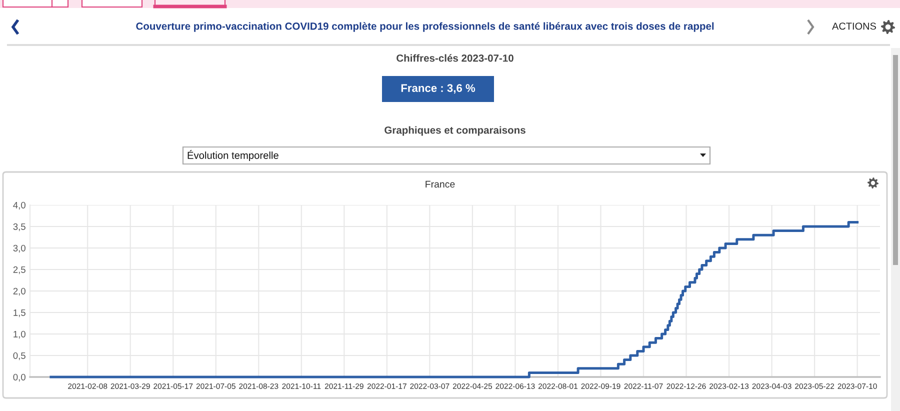 This screenshot has height=411, width=900. I want to click on y-tick-label: 2,5, so click(19, 270).